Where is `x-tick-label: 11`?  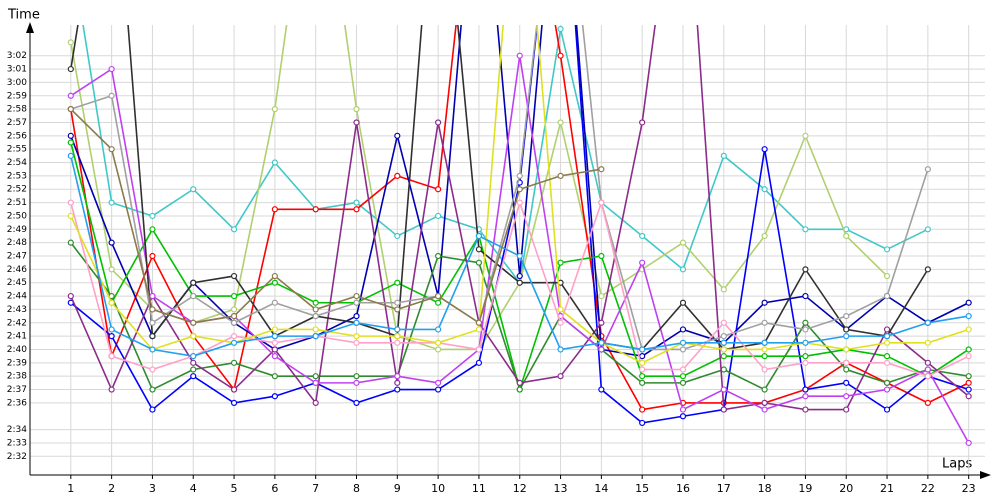 x-tick-label: 11 is located at coordinates (479, 488).